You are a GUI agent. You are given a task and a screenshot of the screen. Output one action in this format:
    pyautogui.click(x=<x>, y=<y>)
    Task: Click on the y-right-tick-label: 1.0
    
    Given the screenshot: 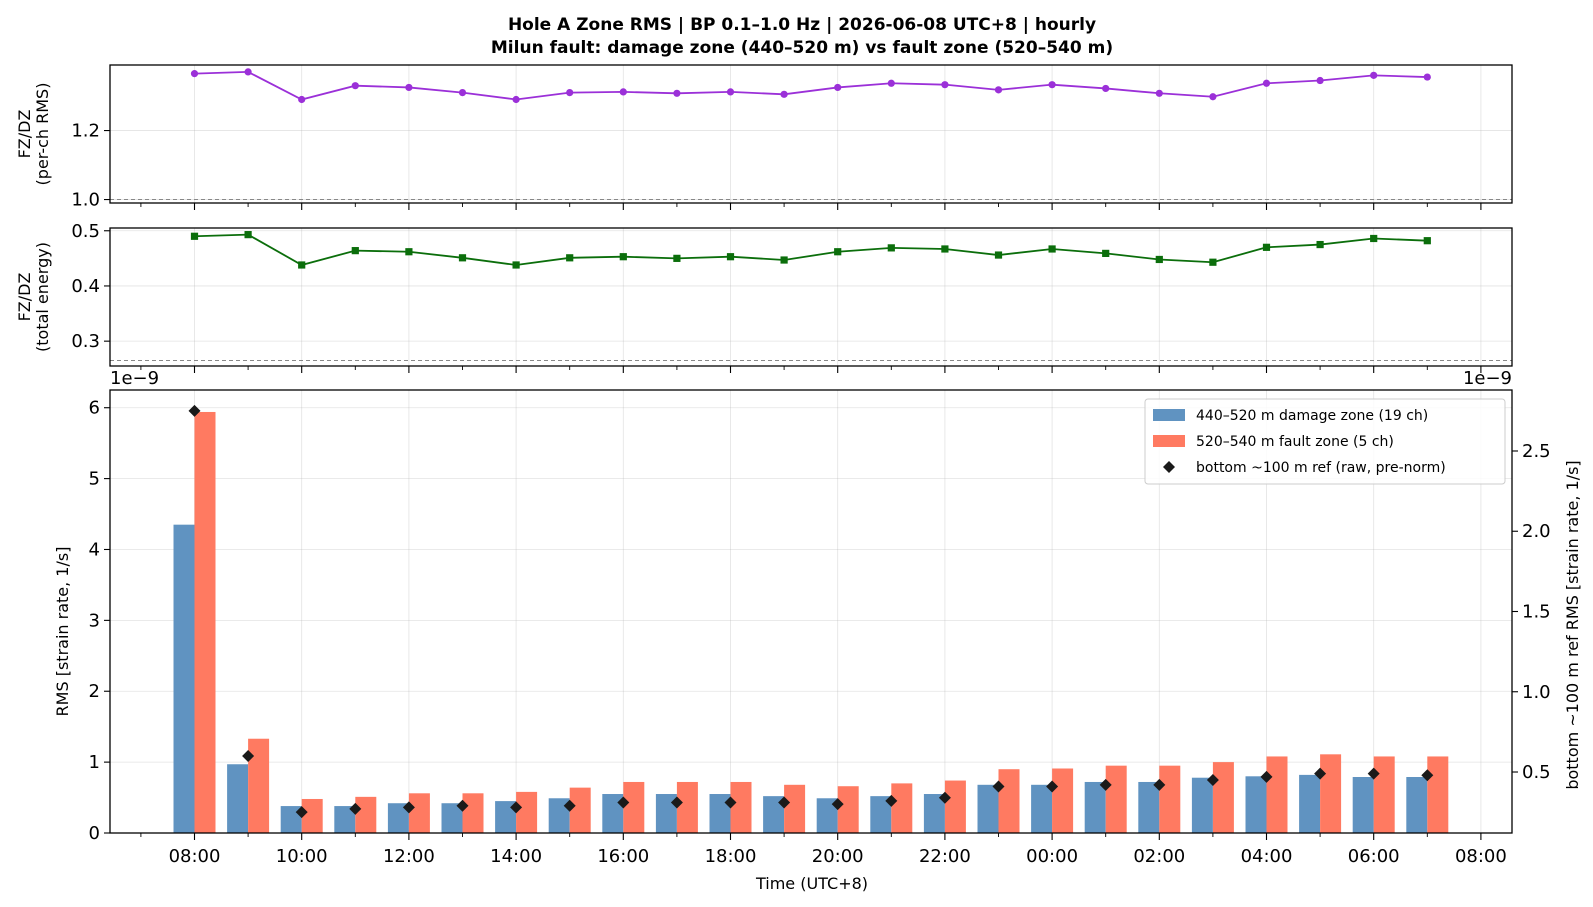 What is the action you would take?
    pyautogui.click(x=1536, y=692)
    